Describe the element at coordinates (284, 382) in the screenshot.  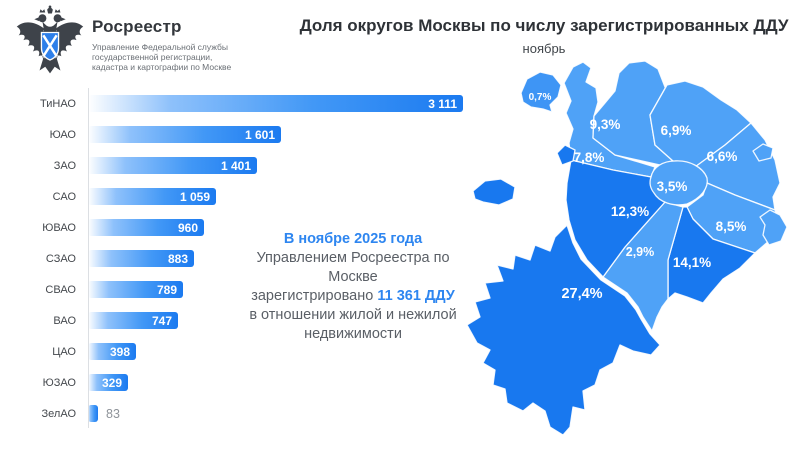
I see `bar-track: 329` at that location.